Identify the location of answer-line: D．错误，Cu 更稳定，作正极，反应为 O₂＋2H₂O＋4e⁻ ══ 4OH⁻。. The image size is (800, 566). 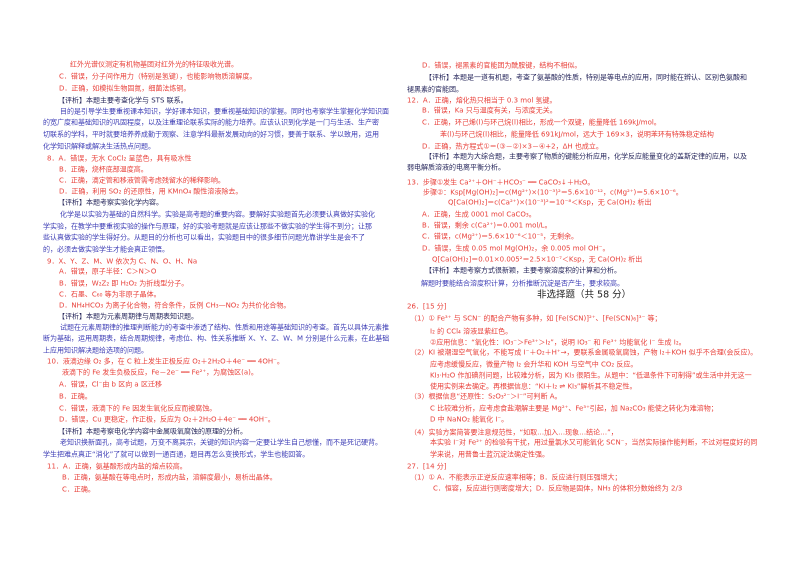
(167, 419).